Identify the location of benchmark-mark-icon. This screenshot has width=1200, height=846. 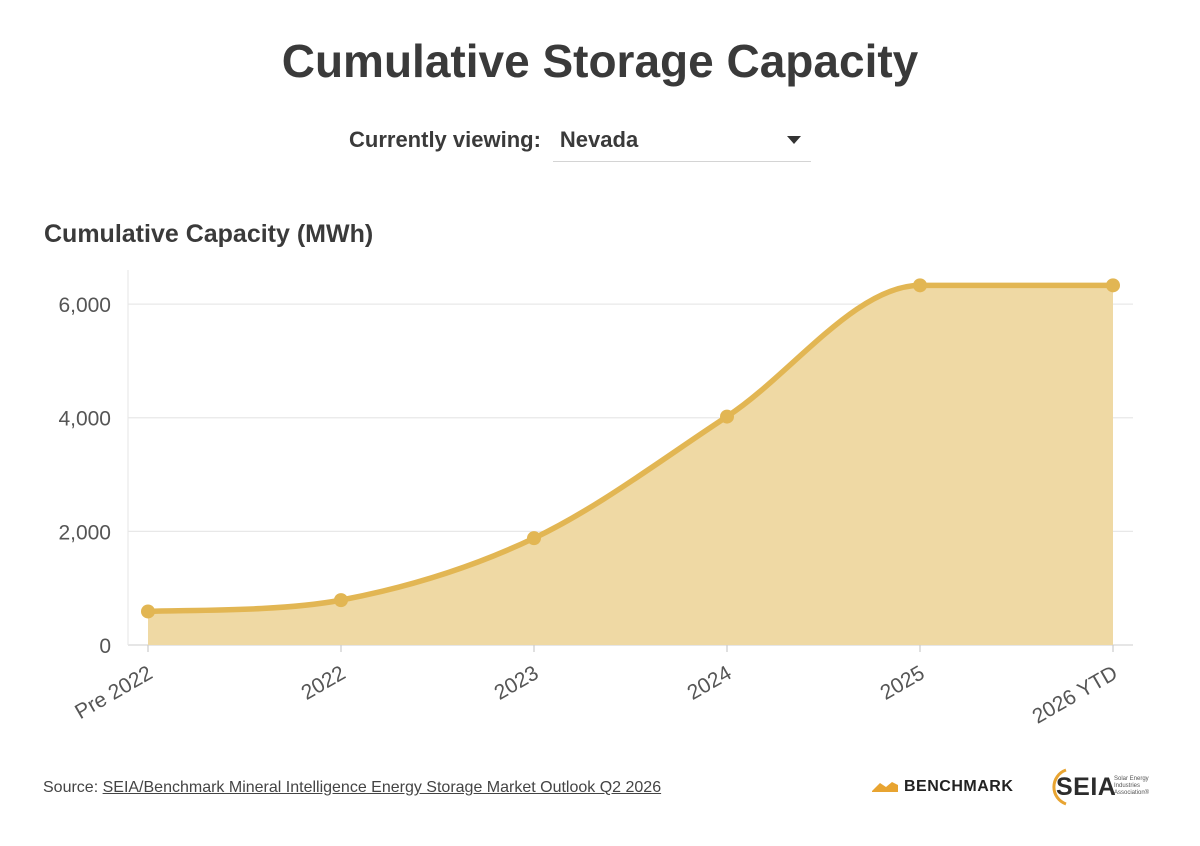
(885, 787).